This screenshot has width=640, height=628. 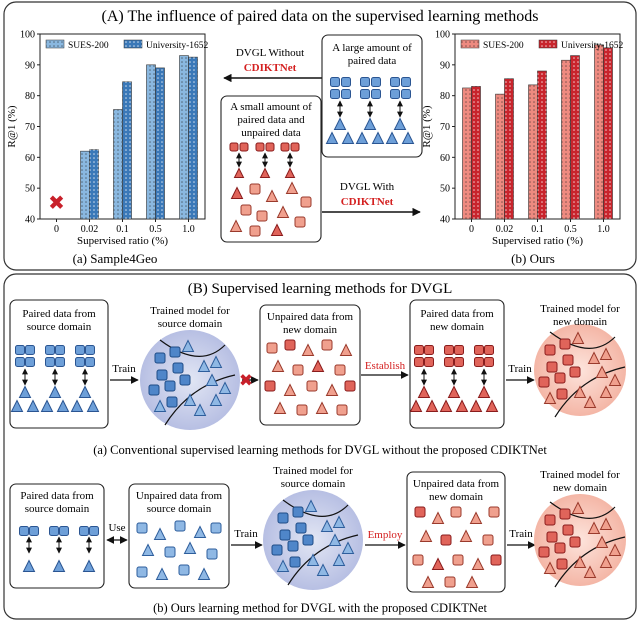 What do you see at coordinates (445, 220) in the screenshot?
I see `y-tick-label: 40` at bounding box center [445, 220].